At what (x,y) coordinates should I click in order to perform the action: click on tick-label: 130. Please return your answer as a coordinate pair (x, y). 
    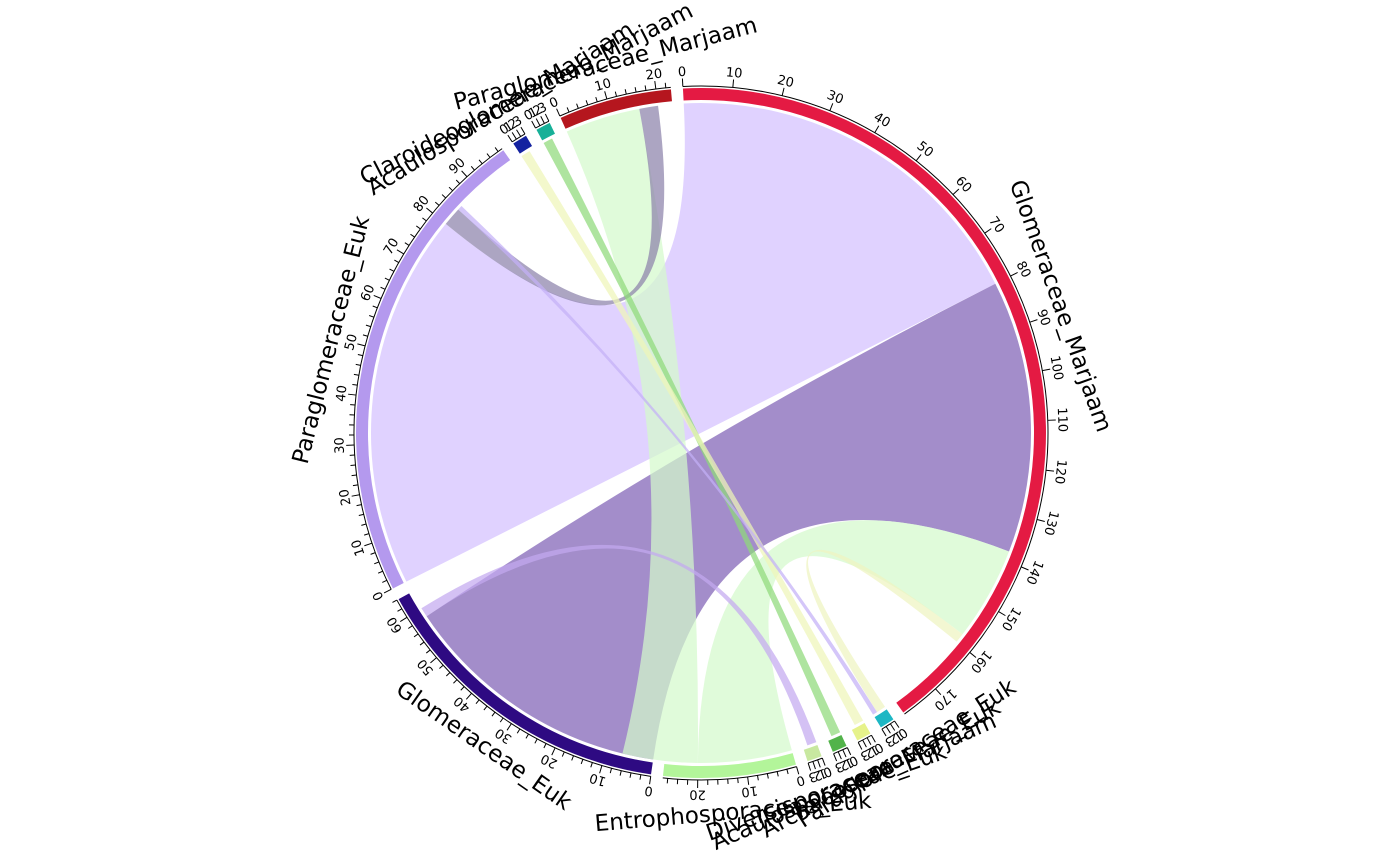
    Looking at the image, I should click on (1050, 523).